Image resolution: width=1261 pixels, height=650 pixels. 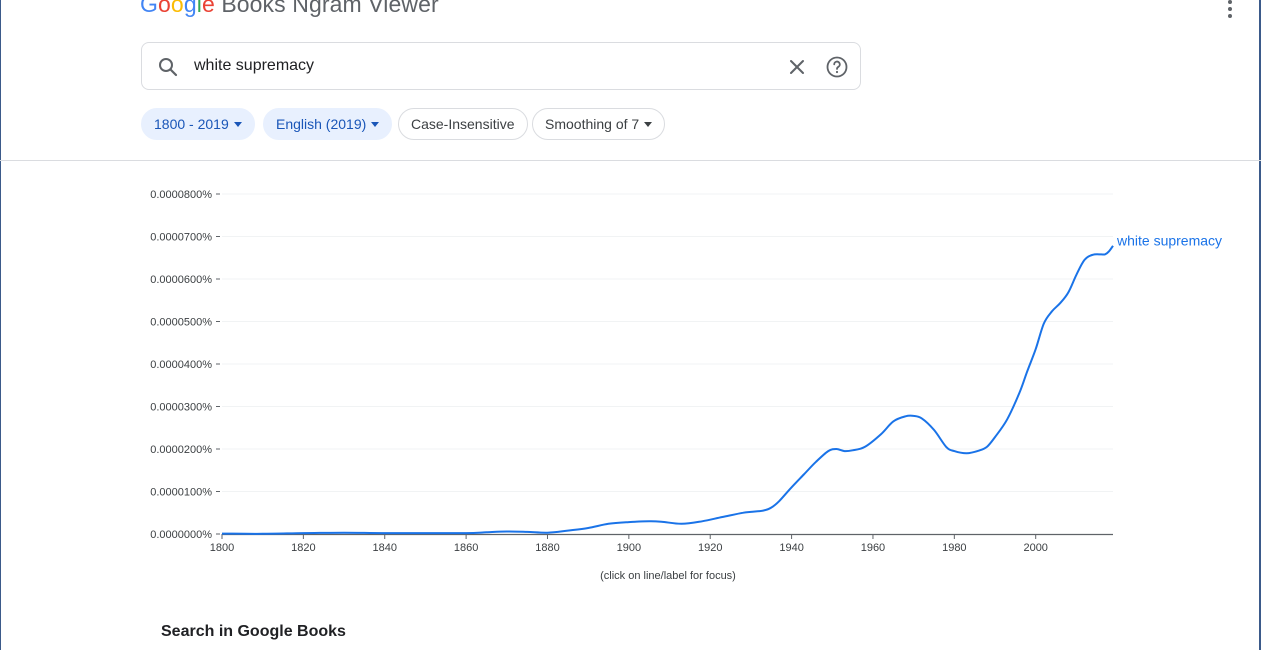 I want to click on x-tick-label: 1800, so click(x=222, y=548).